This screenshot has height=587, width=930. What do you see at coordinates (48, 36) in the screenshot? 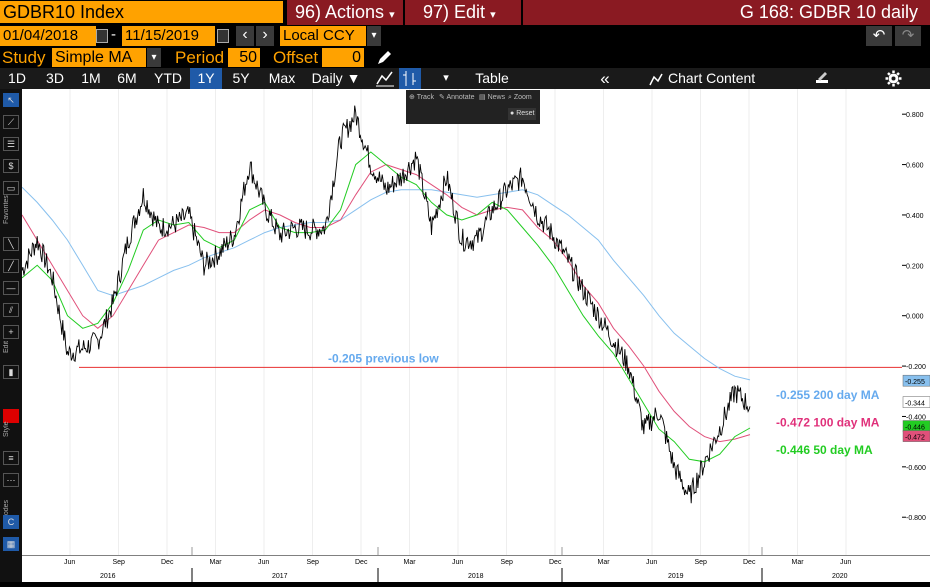
I see `start-date-field: 01/04/2018` at bounding box center [48, 36].